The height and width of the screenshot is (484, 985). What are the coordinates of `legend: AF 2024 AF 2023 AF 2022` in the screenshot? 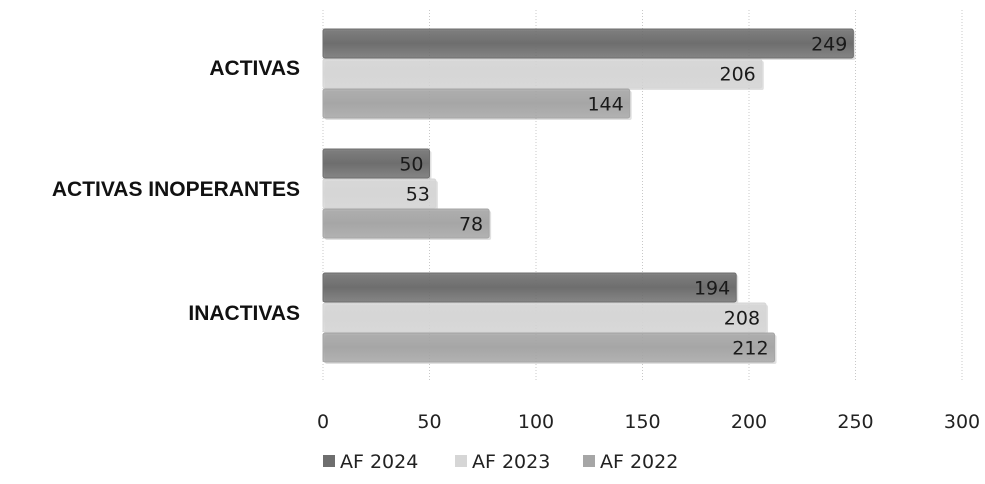 It's located at (500, 462).